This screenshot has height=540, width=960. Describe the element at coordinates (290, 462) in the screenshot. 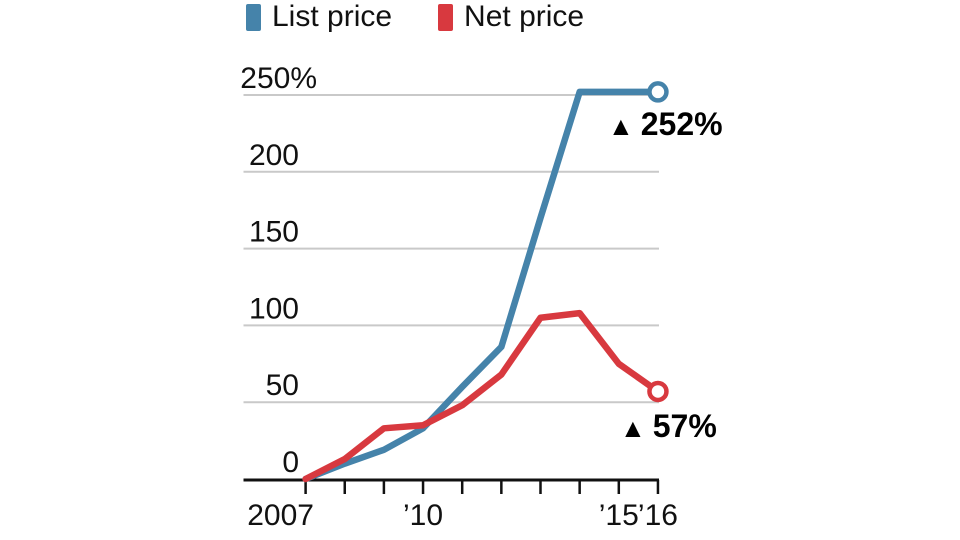

I see `y-axis-label-0: 0` at that location.